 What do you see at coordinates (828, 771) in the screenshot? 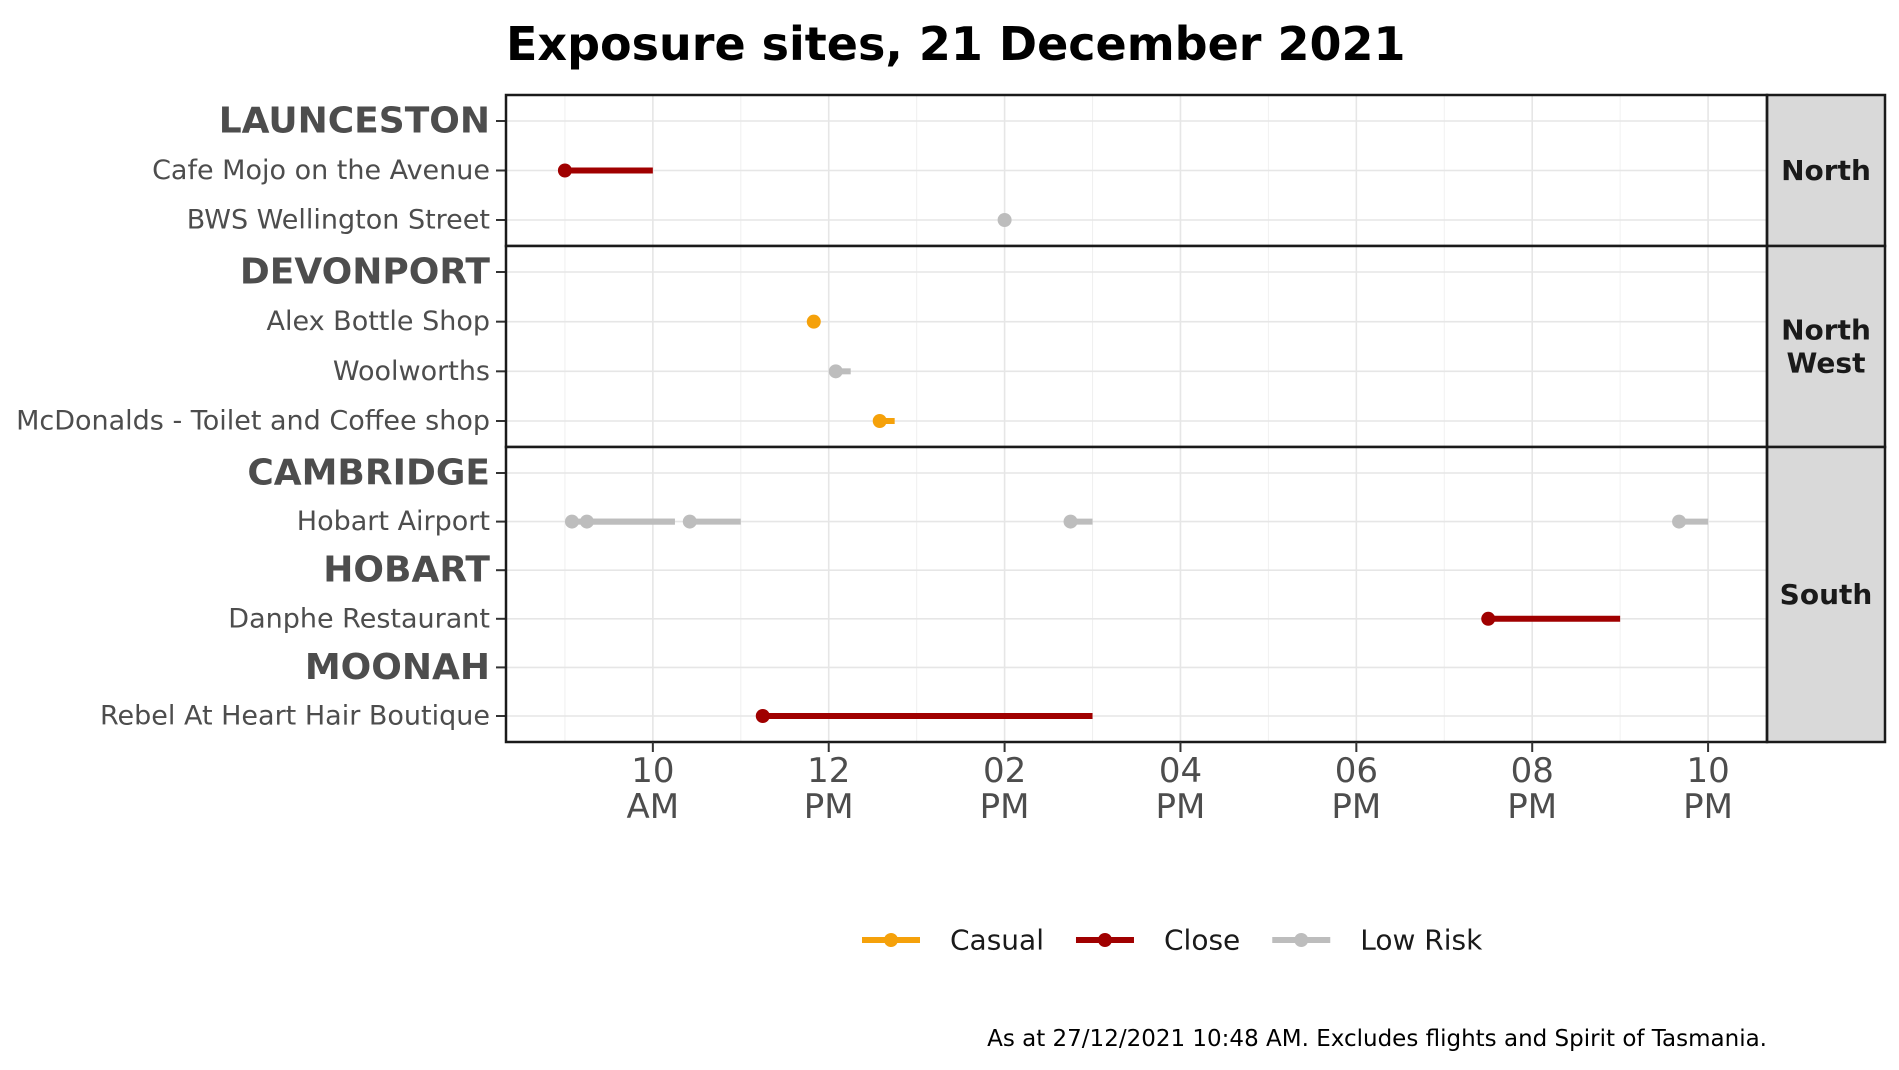
I see `x-tick-label-hour: 12` at bounding box center [828, 771].